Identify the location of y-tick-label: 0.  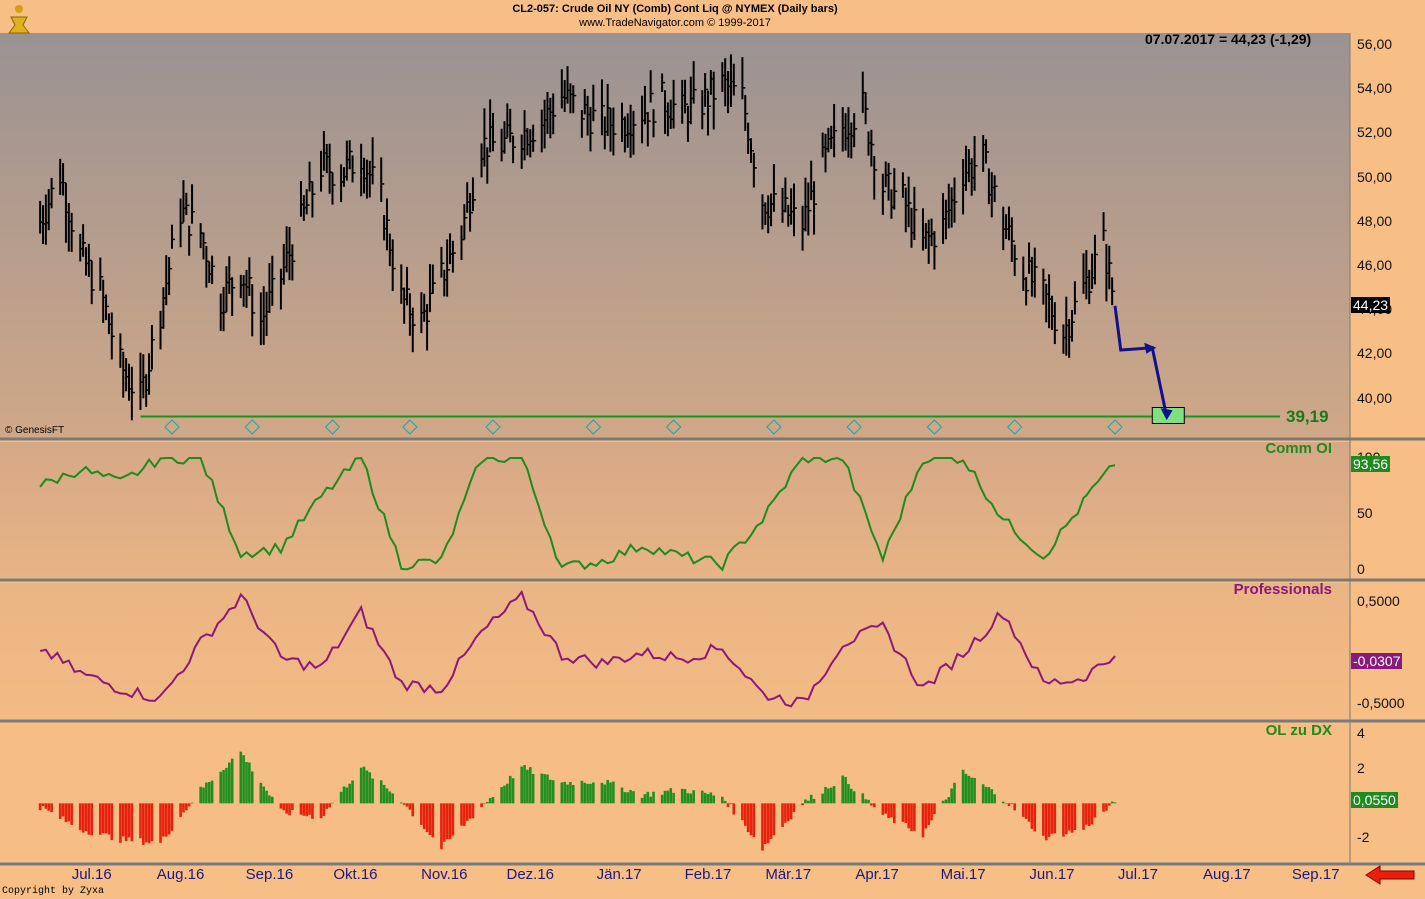
(1361, 569).